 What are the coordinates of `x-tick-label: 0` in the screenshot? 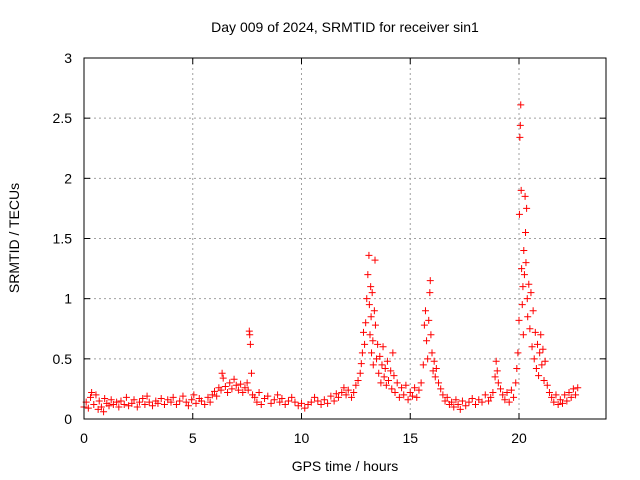 It's located at (84, 438).